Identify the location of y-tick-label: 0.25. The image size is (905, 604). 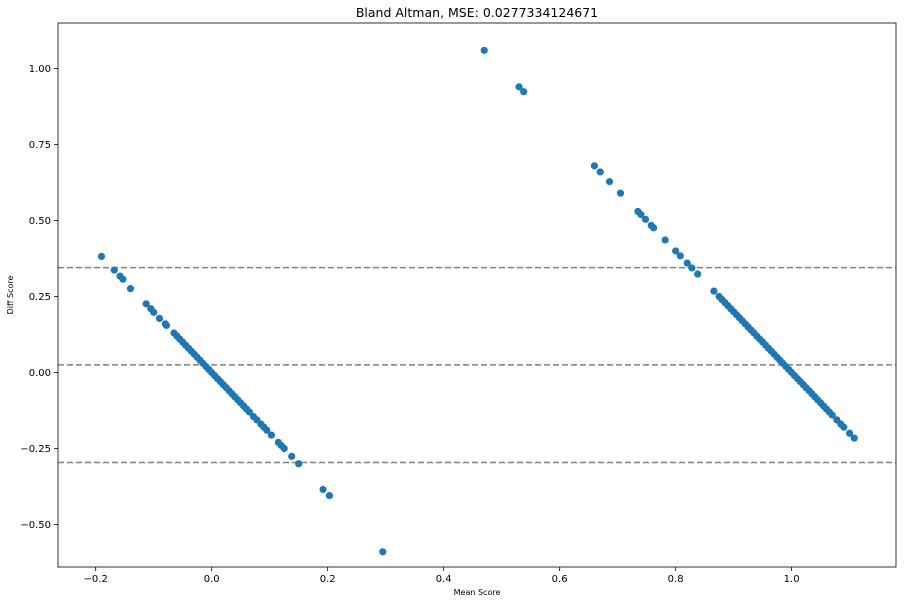
(40, 297).